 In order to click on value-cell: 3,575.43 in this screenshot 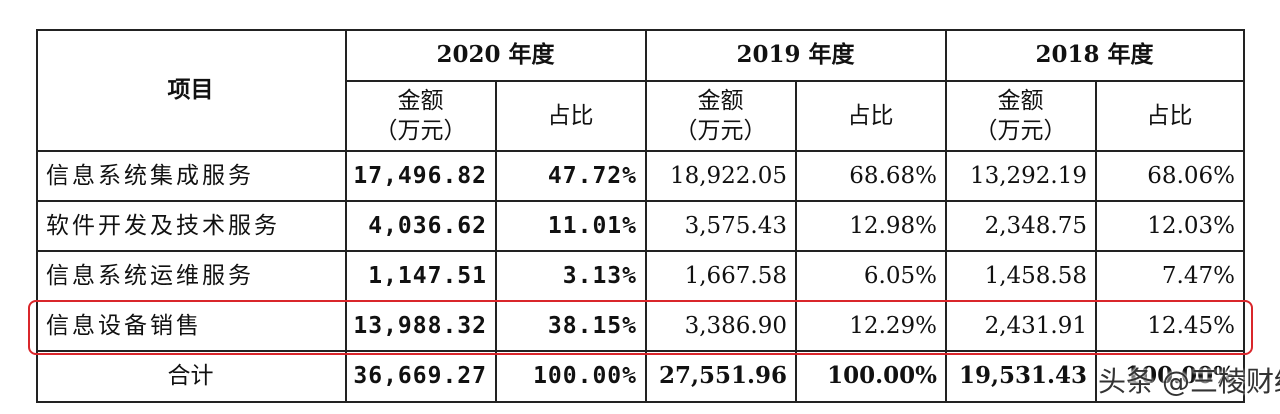, I will do `click(721, 226)`.